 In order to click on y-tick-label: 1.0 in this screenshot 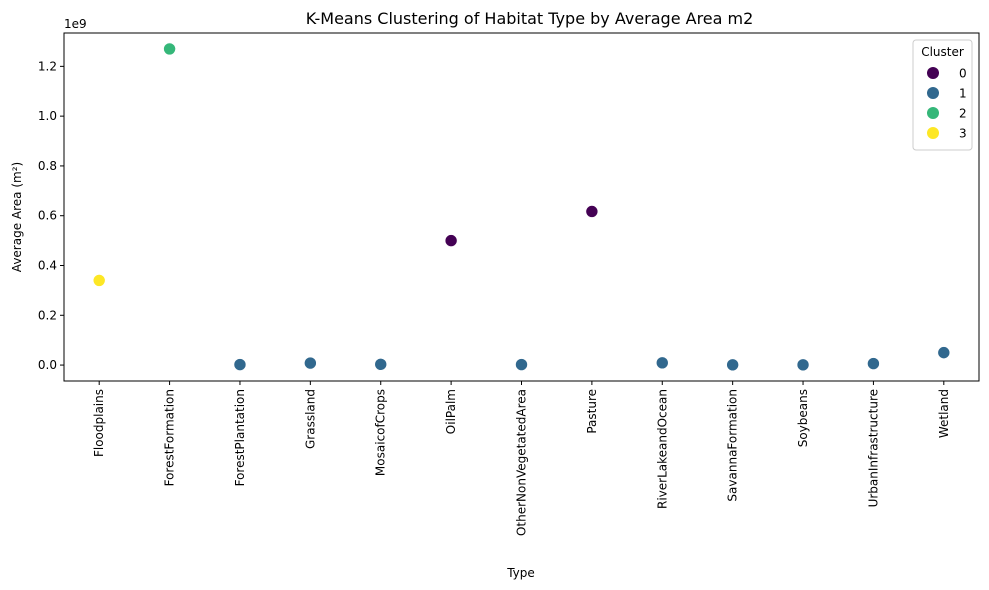, I will do `click(47, 116)`.